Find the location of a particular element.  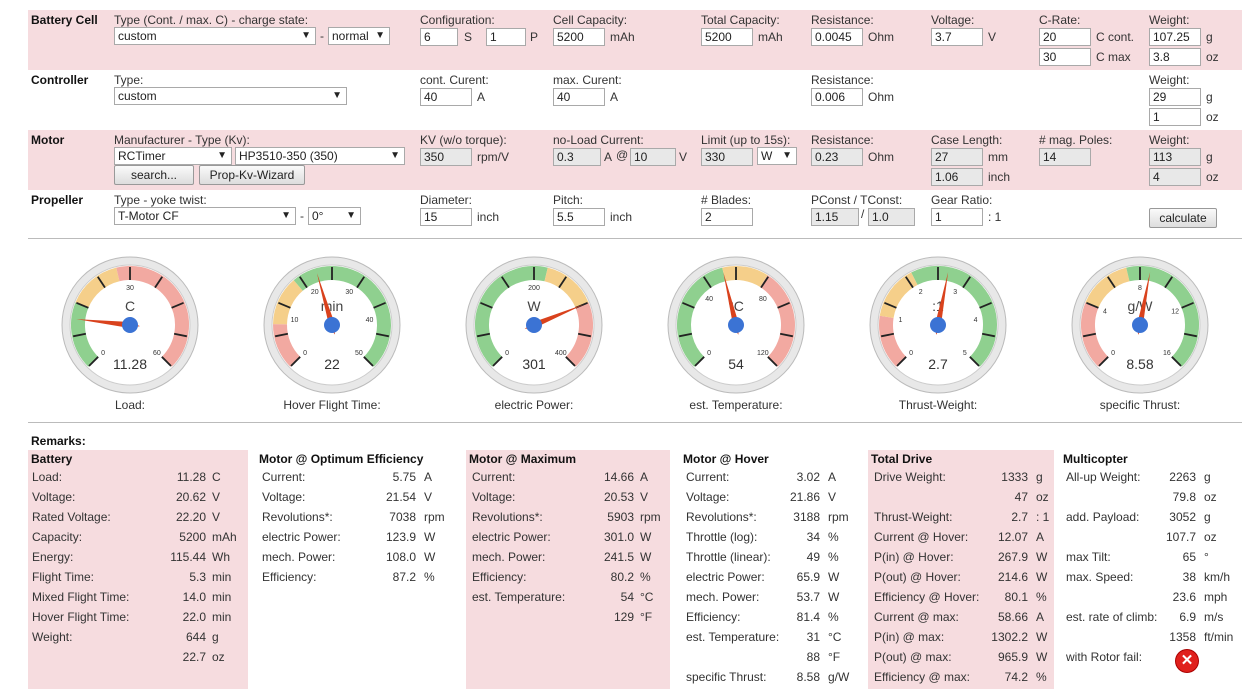

gauge-tick-label: 120 is located at coordinates (763, 353).